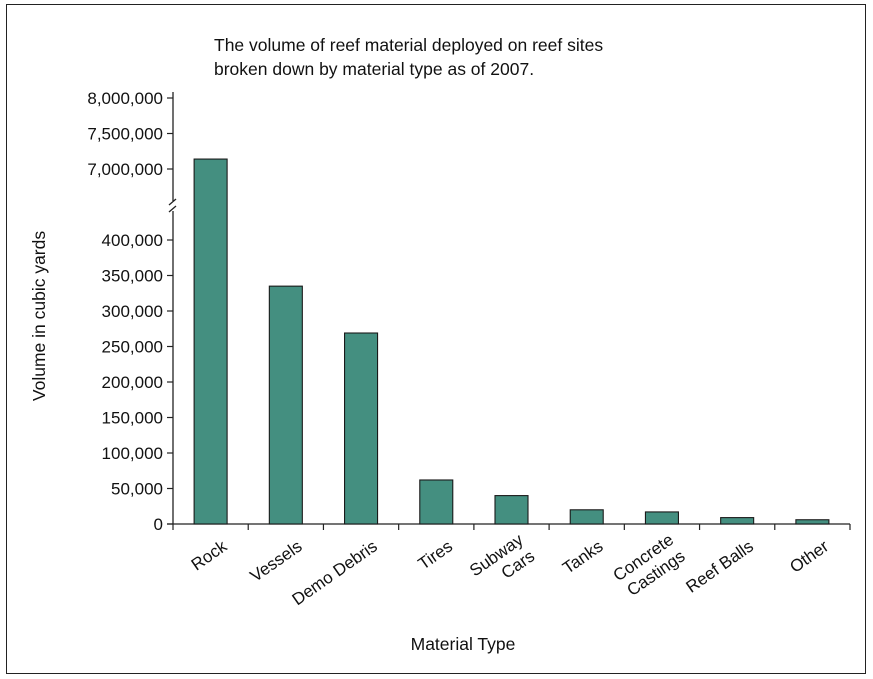 The height and width of the screenshot is (679, 873). What do you see at coordinates (39, 316) in the screenshot?
I see `y-axis-title: Volume in cubic yards` at bounding box center [39, 316].